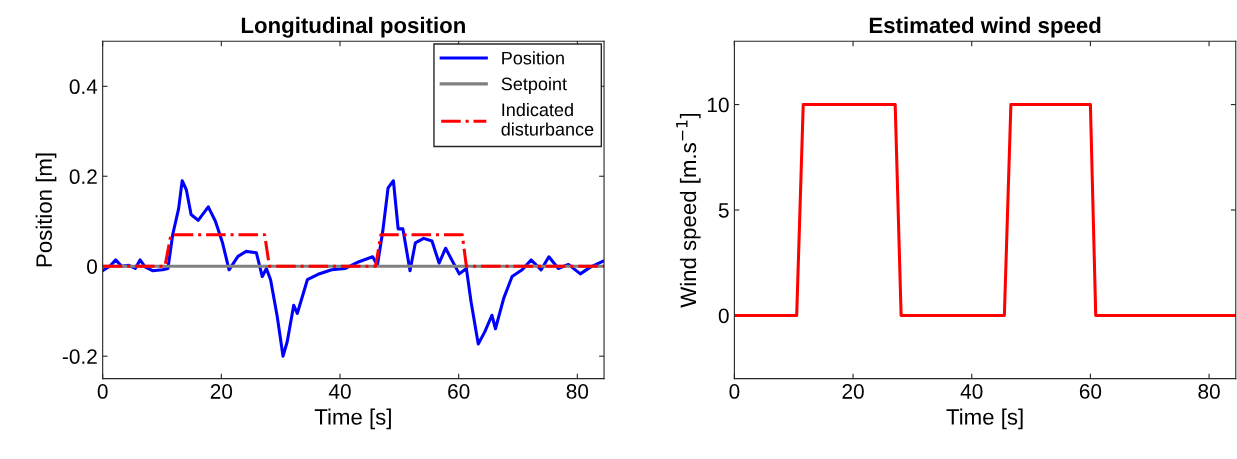 The image size is (1237, 459). What do you see at coordinates (79, 356) in the screenshot?
I see `y-tick-label: -0.2` at bounding box center [79, 356].